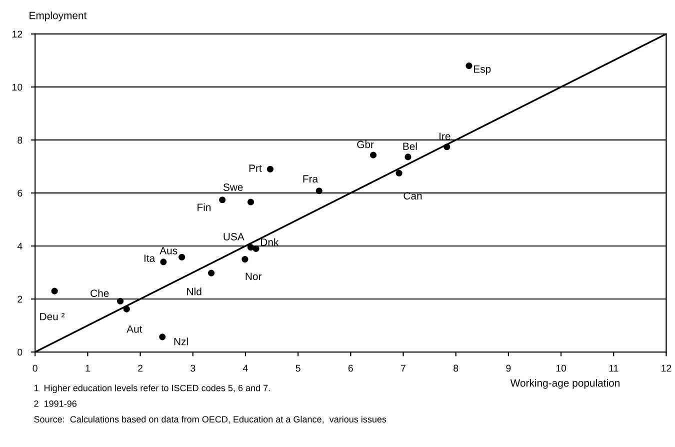  Describe the element at coordinates (410, 146) in the screenshot. I see `data-label: Bel` at that location.